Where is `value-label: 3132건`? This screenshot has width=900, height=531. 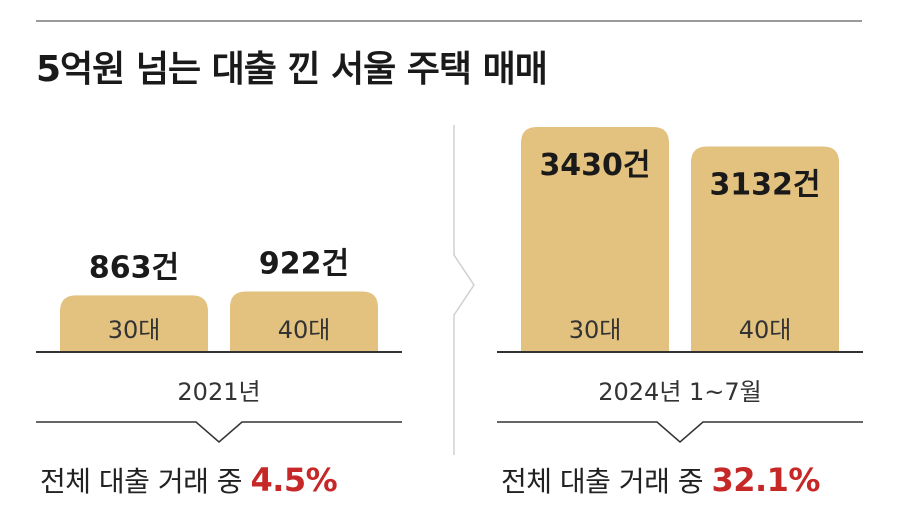 value-label: 3132건 is located at coordinates (764, 185).